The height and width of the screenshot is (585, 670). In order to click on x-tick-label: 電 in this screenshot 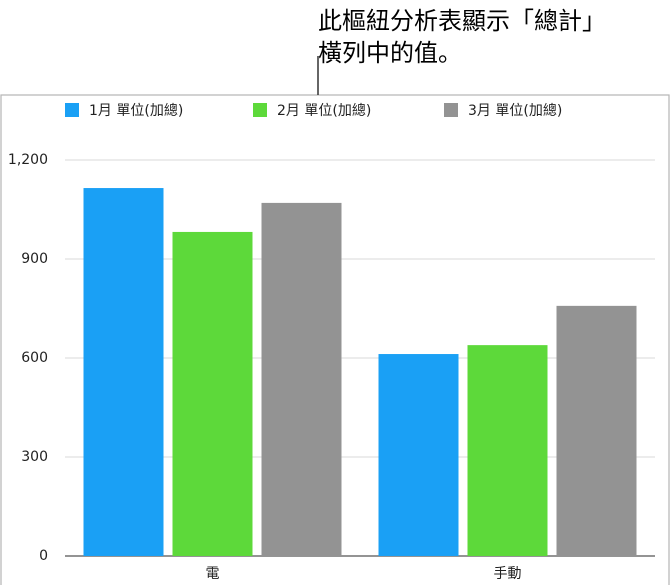, I will do `click(213, 574)`.